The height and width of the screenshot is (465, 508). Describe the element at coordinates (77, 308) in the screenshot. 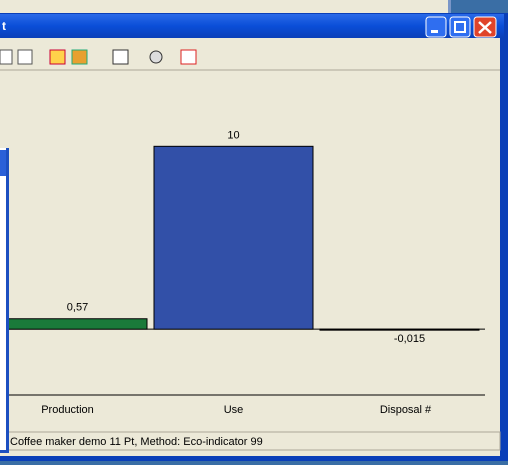

I see `value-label: 0,57` at that location.